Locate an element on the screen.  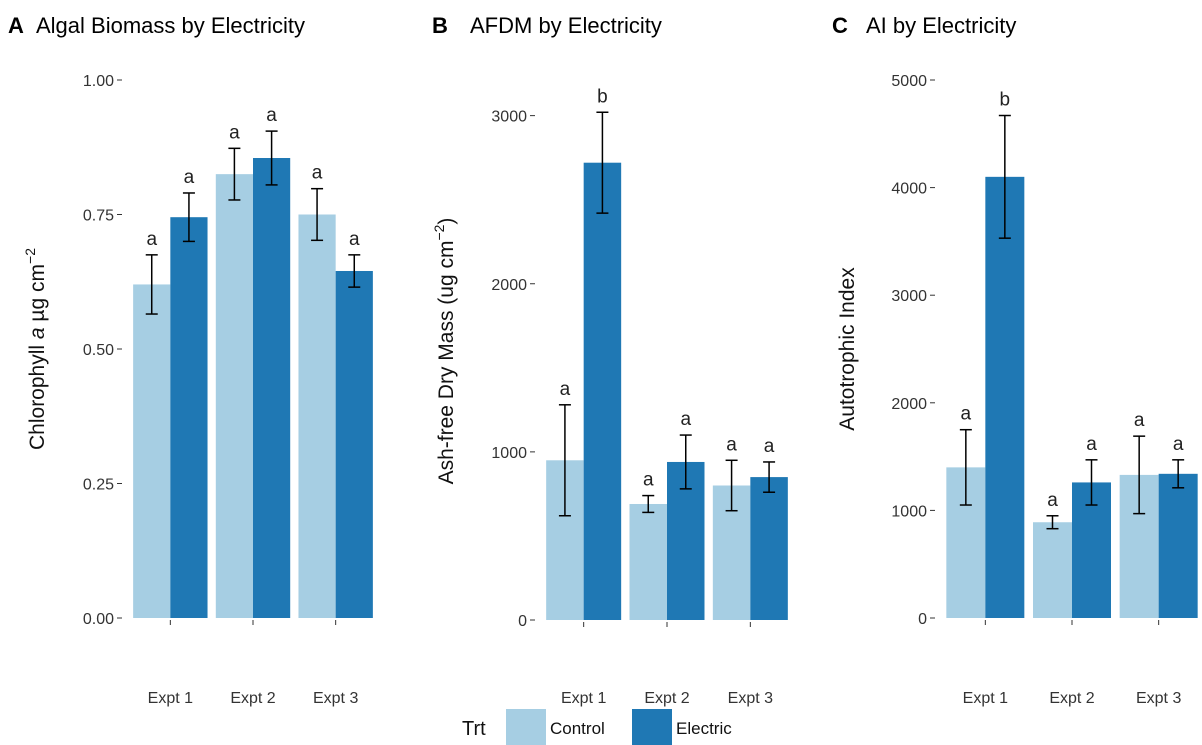
y-axis-title: Ash-free Dry Mass (ug cm−2) is located at coordinates (444, 351).